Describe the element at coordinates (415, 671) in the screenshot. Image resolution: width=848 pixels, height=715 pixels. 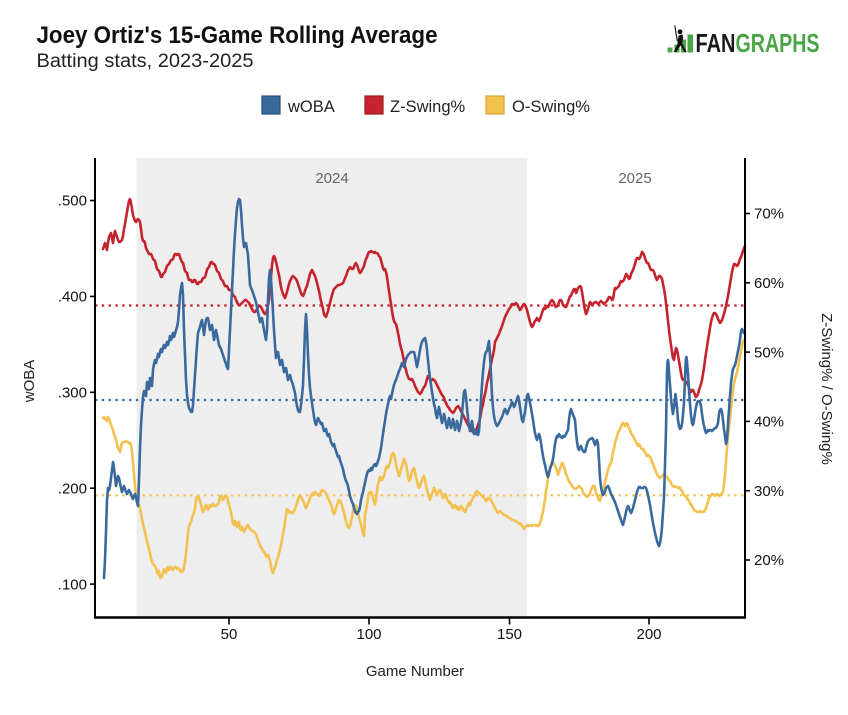
I see `svg-text: Game Number` at that location.